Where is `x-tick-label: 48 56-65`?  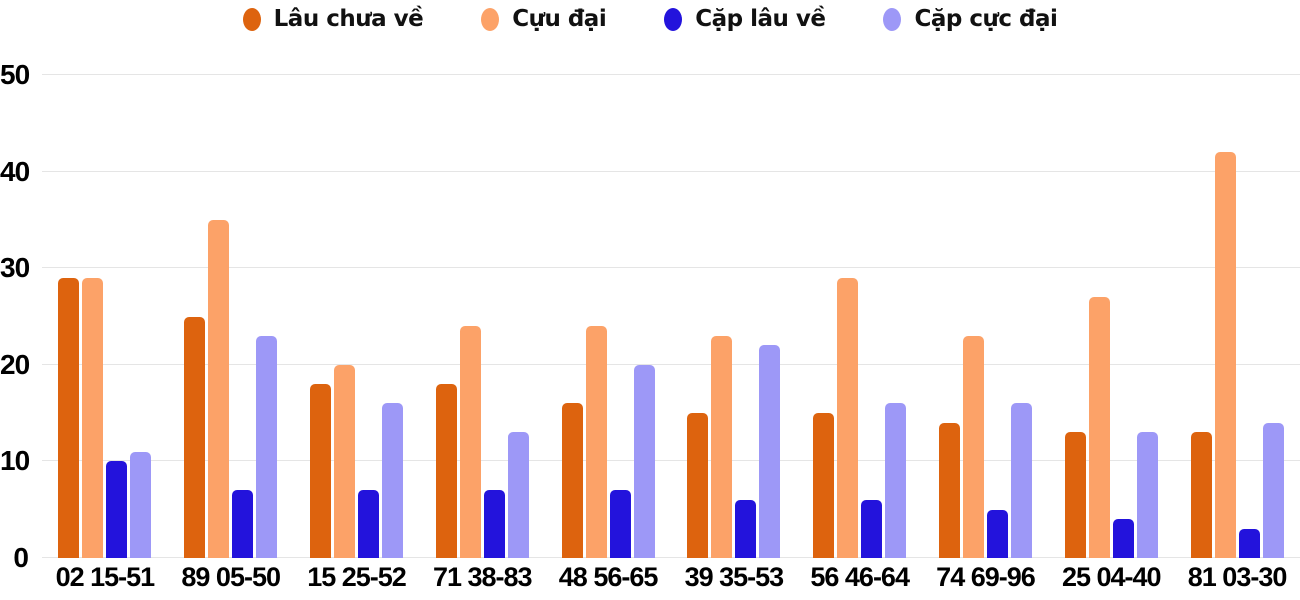
x-tick-label: 48 56-65 is located at coordinates (608, 577).